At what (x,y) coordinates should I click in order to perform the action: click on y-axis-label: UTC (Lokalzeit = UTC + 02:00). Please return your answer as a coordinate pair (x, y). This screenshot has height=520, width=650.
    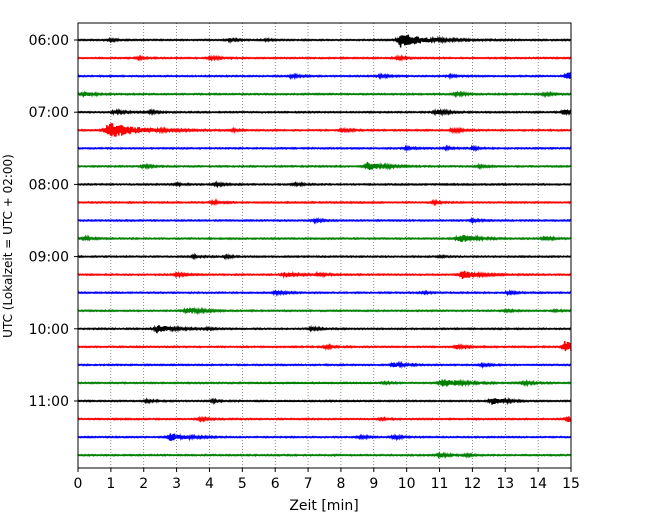
    Looking at the image, I should click on (8, 246).